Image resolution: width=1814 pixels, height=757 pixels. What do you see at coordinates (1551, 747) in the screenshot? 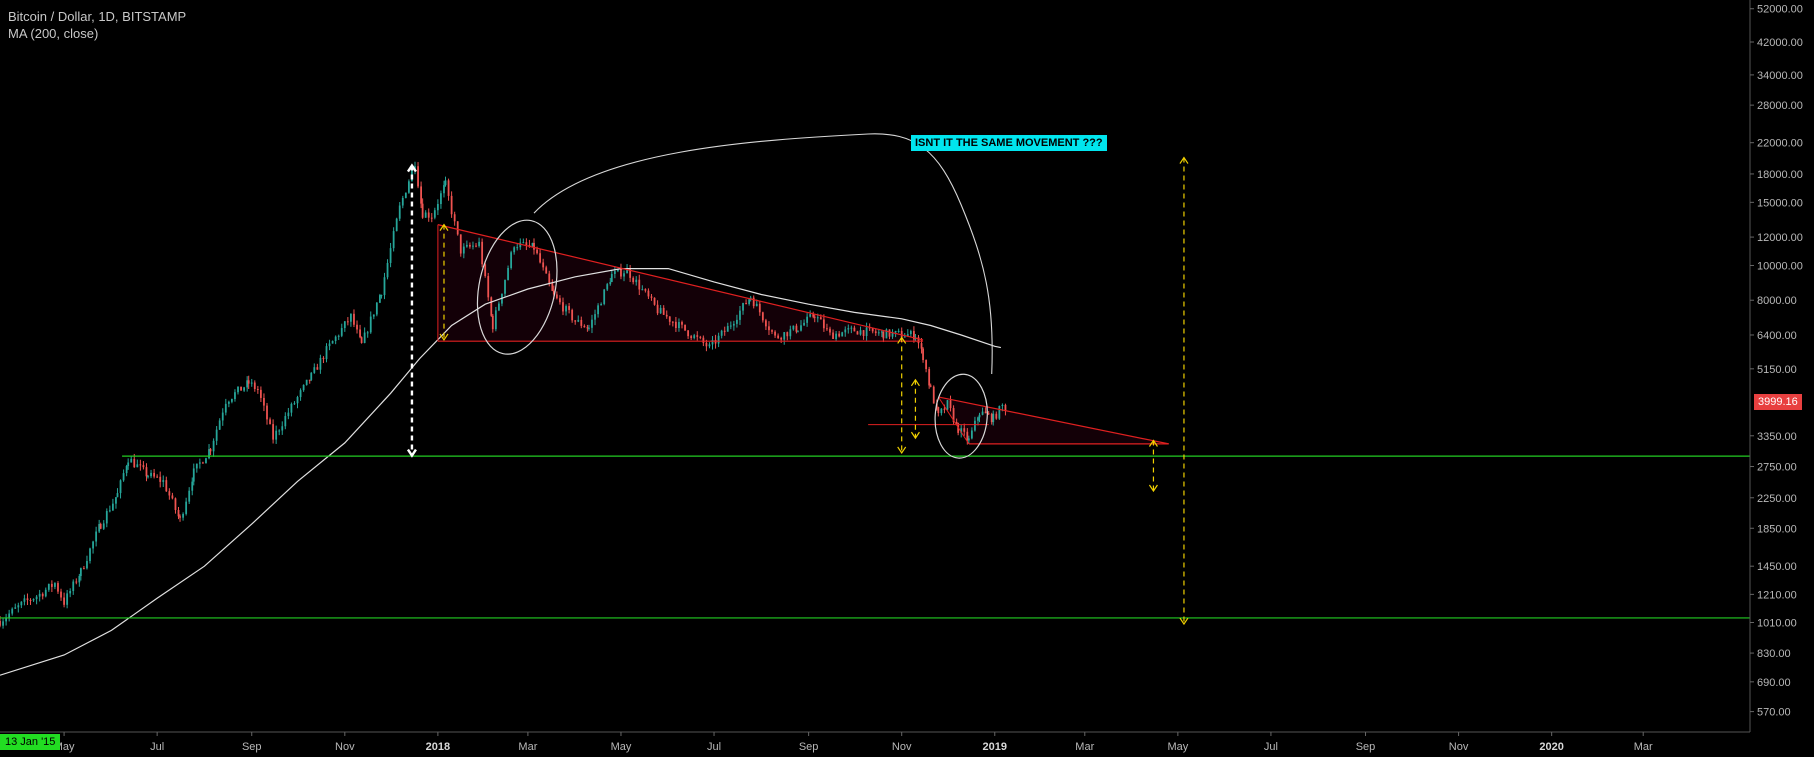
I see `time-tick-label: 2020` at bounding box center [1551, 747].